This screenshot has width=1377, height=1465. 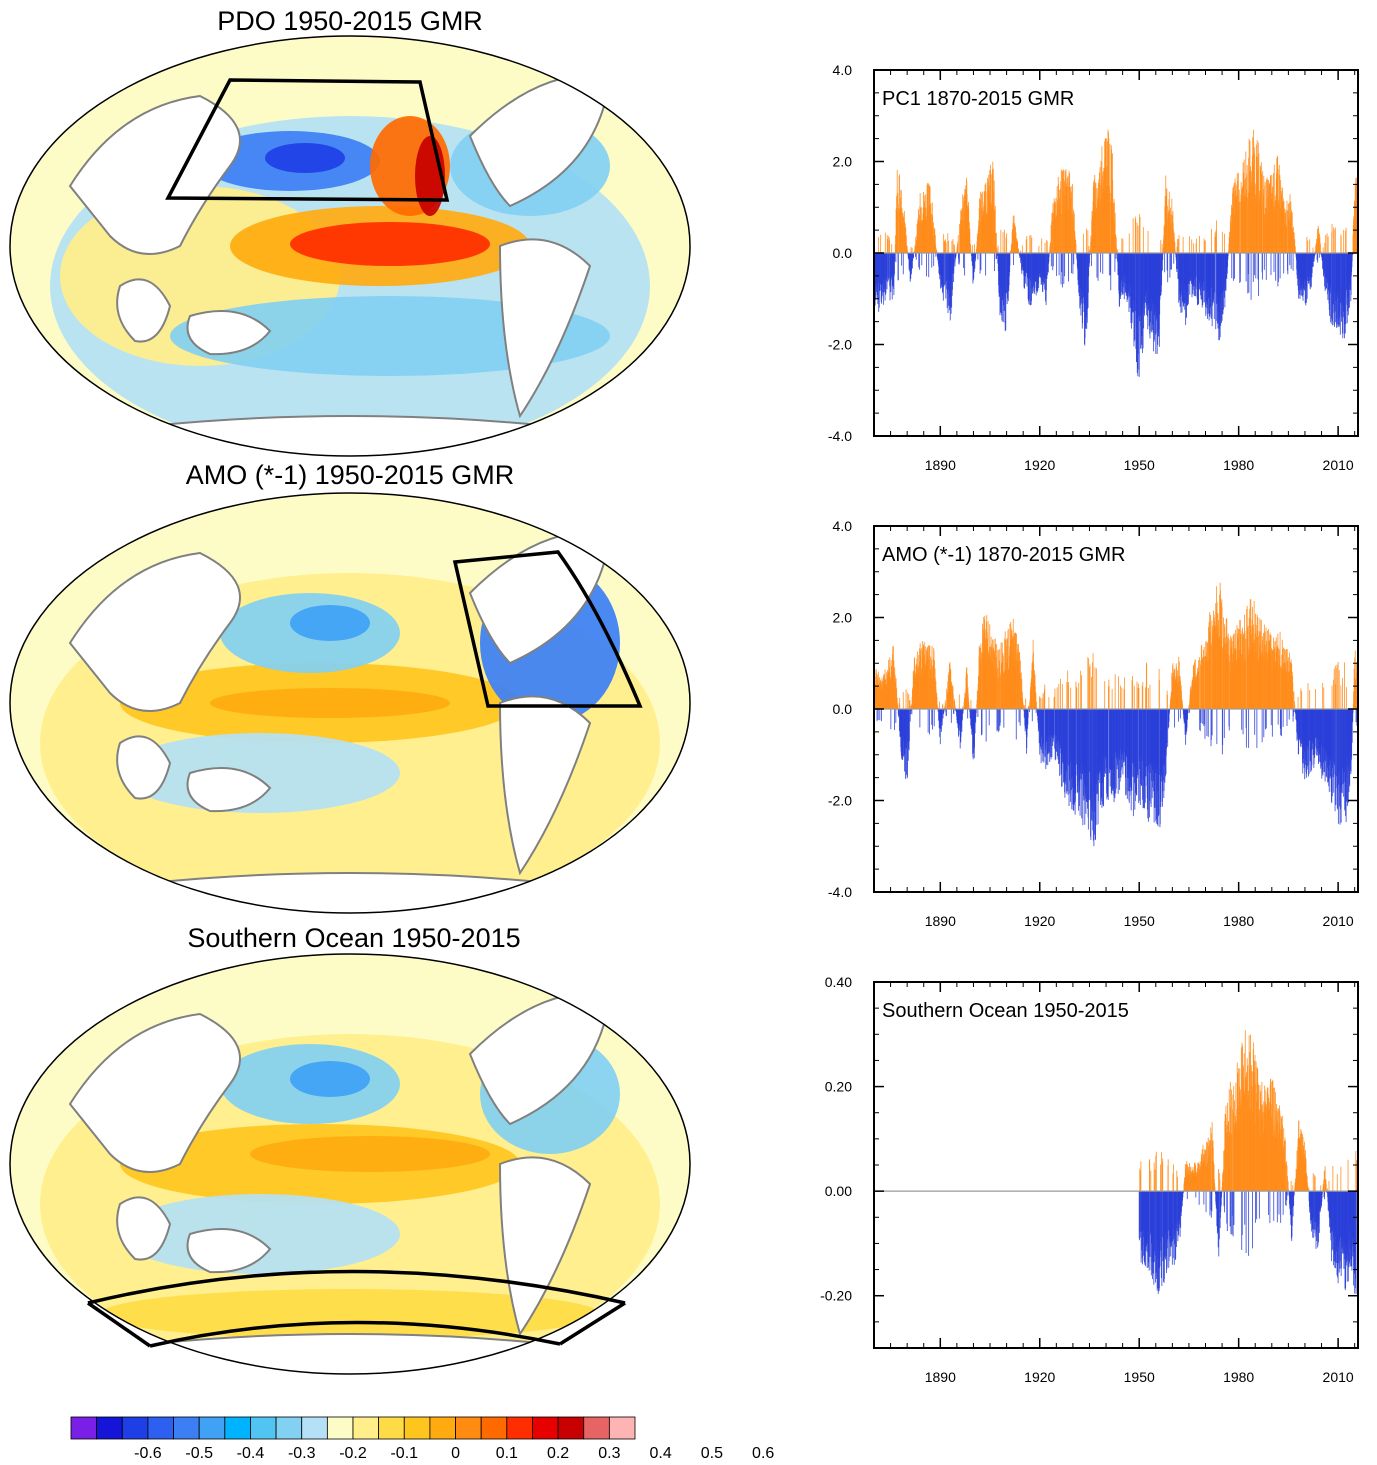 I want to click on colorbar-label: -0.3, so click(x=302, y=1453).